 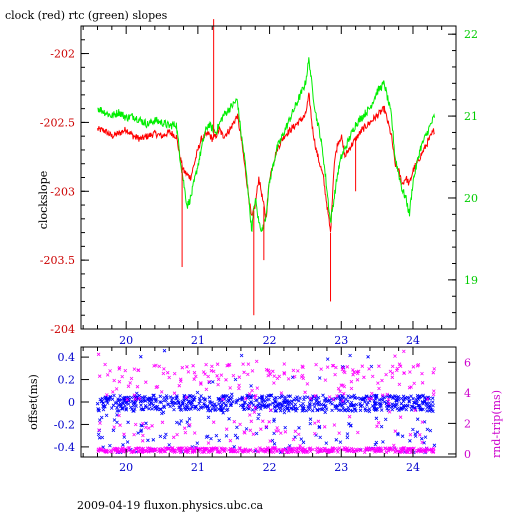 What do you see at coordinates (467, 454) in the screenshot?
I see `bottom-y2-tick-label-0: 0` at bounding box center [467, 454].